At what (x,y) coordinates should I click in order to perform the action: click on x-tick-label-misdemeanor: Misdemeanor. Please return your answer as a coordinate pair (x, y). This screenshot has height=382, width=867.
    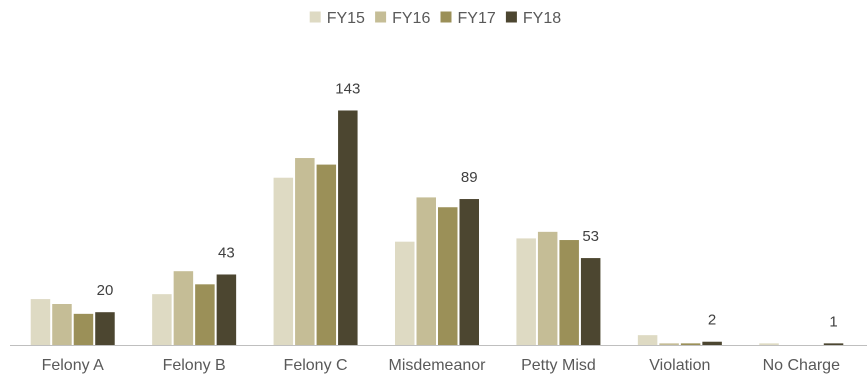
    Looking at the image, I should click on (438, 365).